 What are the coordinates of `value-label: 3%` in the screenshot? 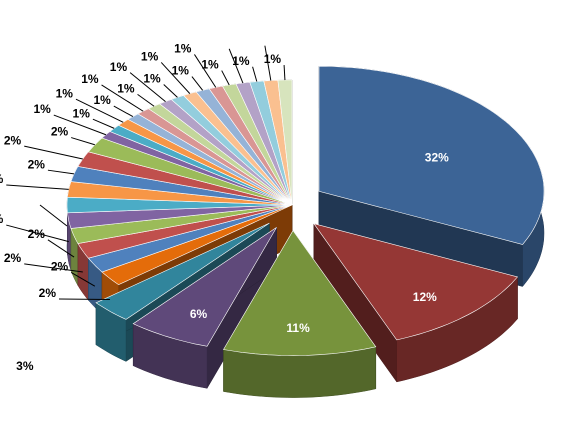 It's located at (25, 366).